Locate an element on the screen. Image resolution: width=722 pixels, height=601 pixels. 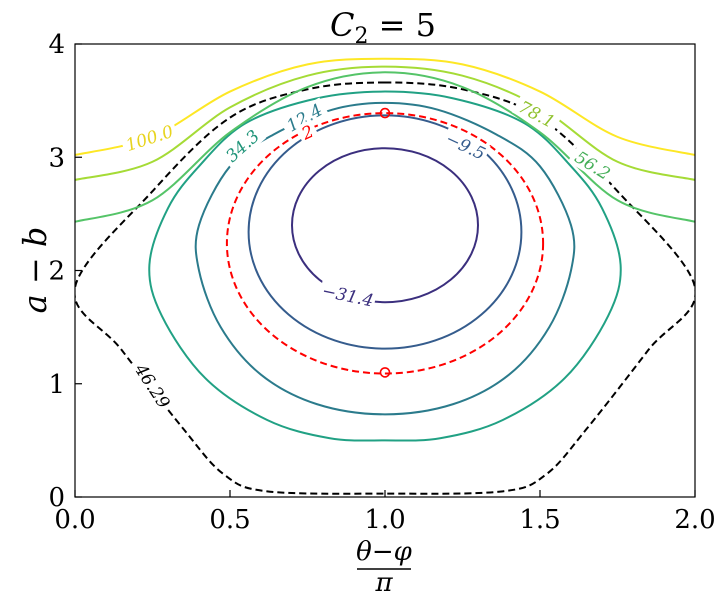
y-tick-label: 2 is located at coordinates (56, 272).